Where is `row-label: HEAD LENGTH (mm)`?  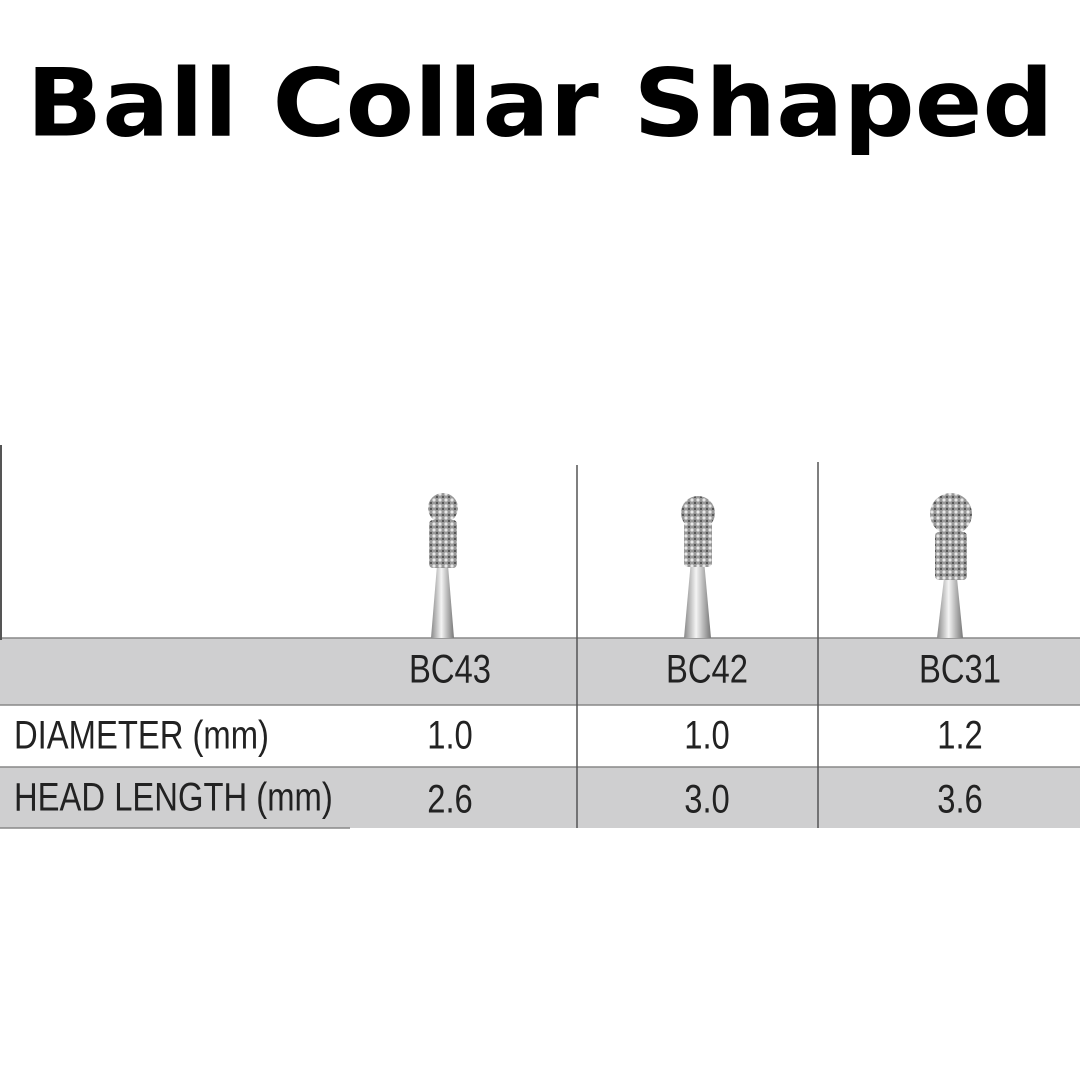
row-label: HEAD LENGTH (mm) is located at coordinates (173, 796).